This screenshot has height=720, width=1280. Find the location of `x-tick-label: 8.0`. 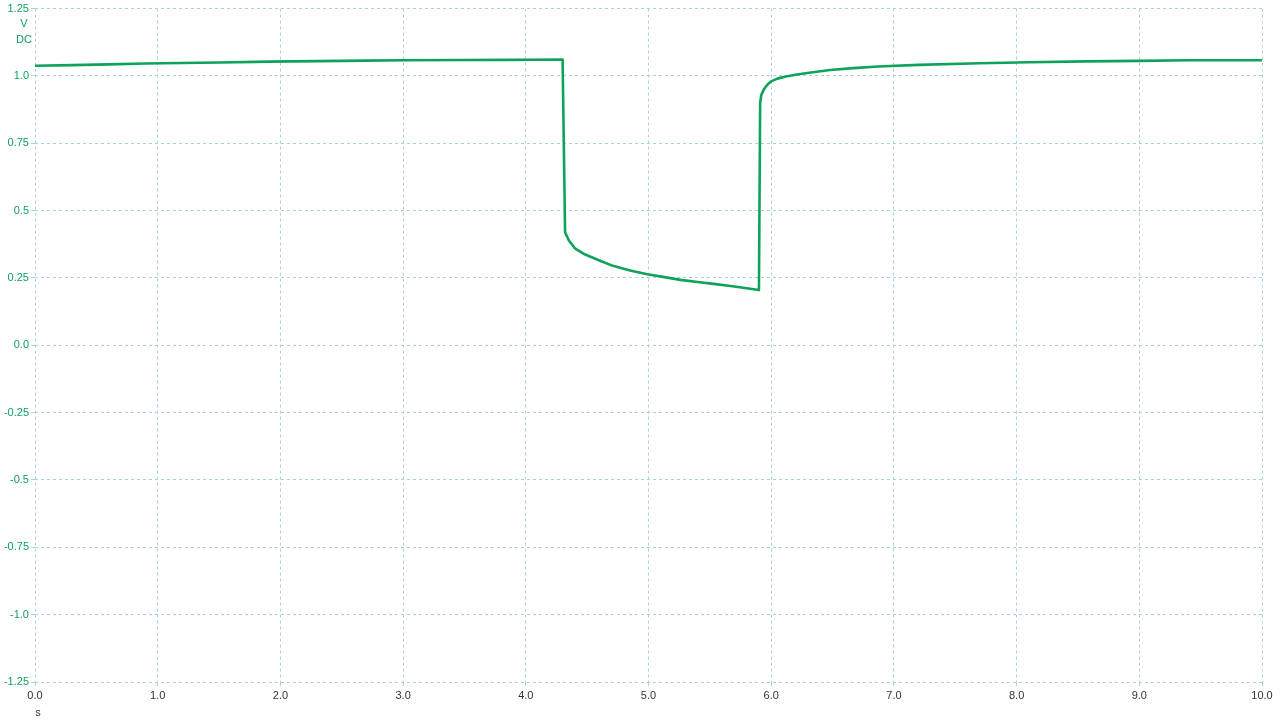

x-tick-label: 8.0 is located at coordinates (1016, 694).